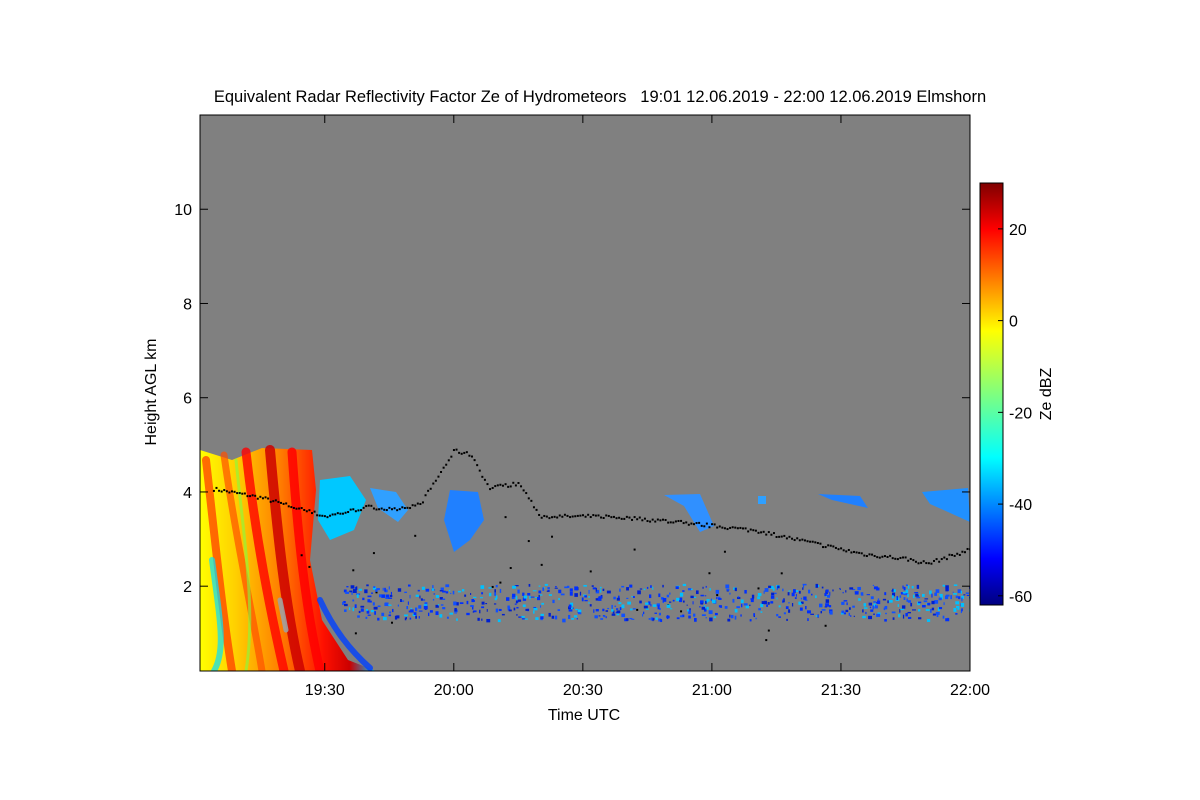 The image size is (1200, 800). I want to click on colorbar-tick-label: 20, so click(1018, 230).